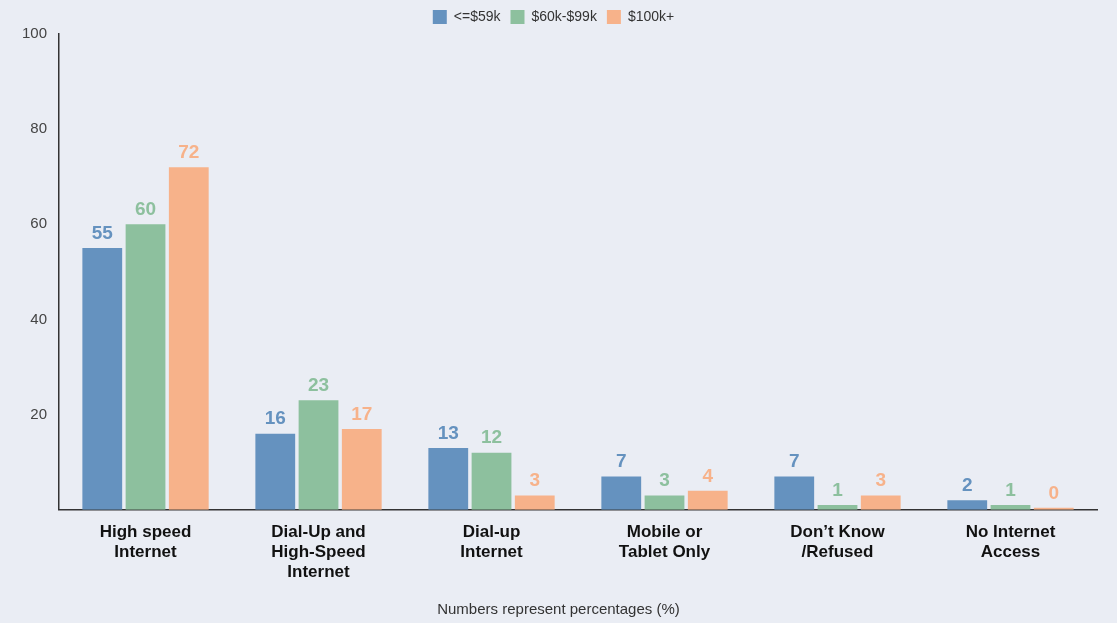 The image size is (1117, 623). I want to click on y-tick-label: 80, so click(39, 128).